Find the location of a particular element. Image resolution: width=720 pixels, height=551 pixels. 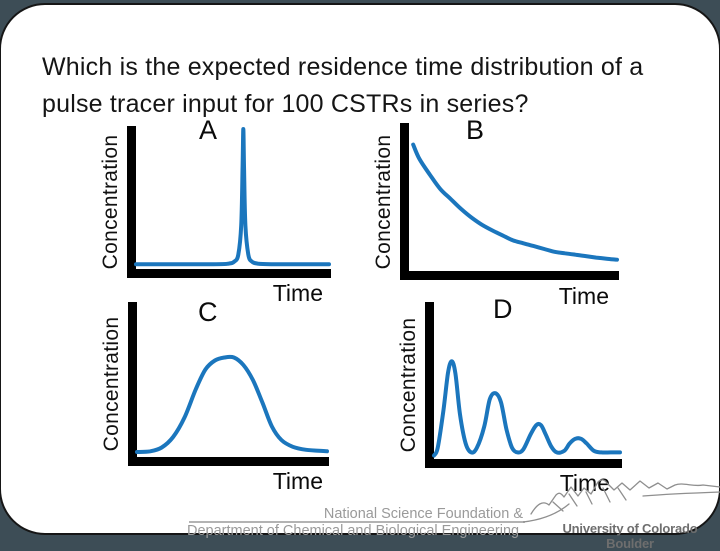

logo-skyline is located at coordinates (625, 497).